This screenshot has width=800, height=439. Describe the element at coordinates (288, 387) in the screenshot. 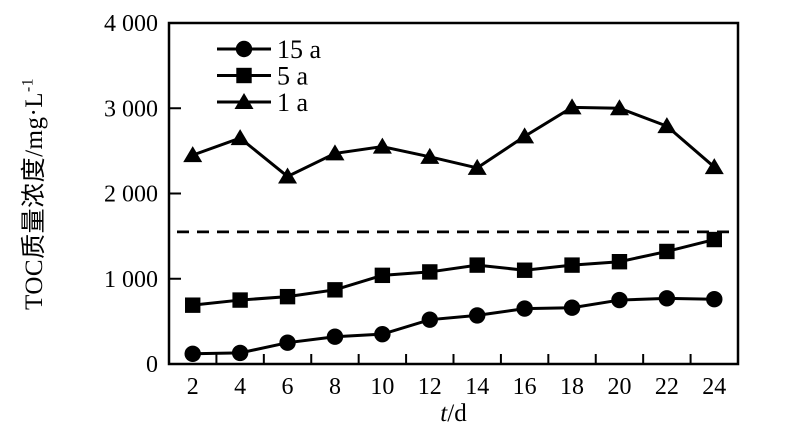

I see `x-tick-label: 6` at that location.